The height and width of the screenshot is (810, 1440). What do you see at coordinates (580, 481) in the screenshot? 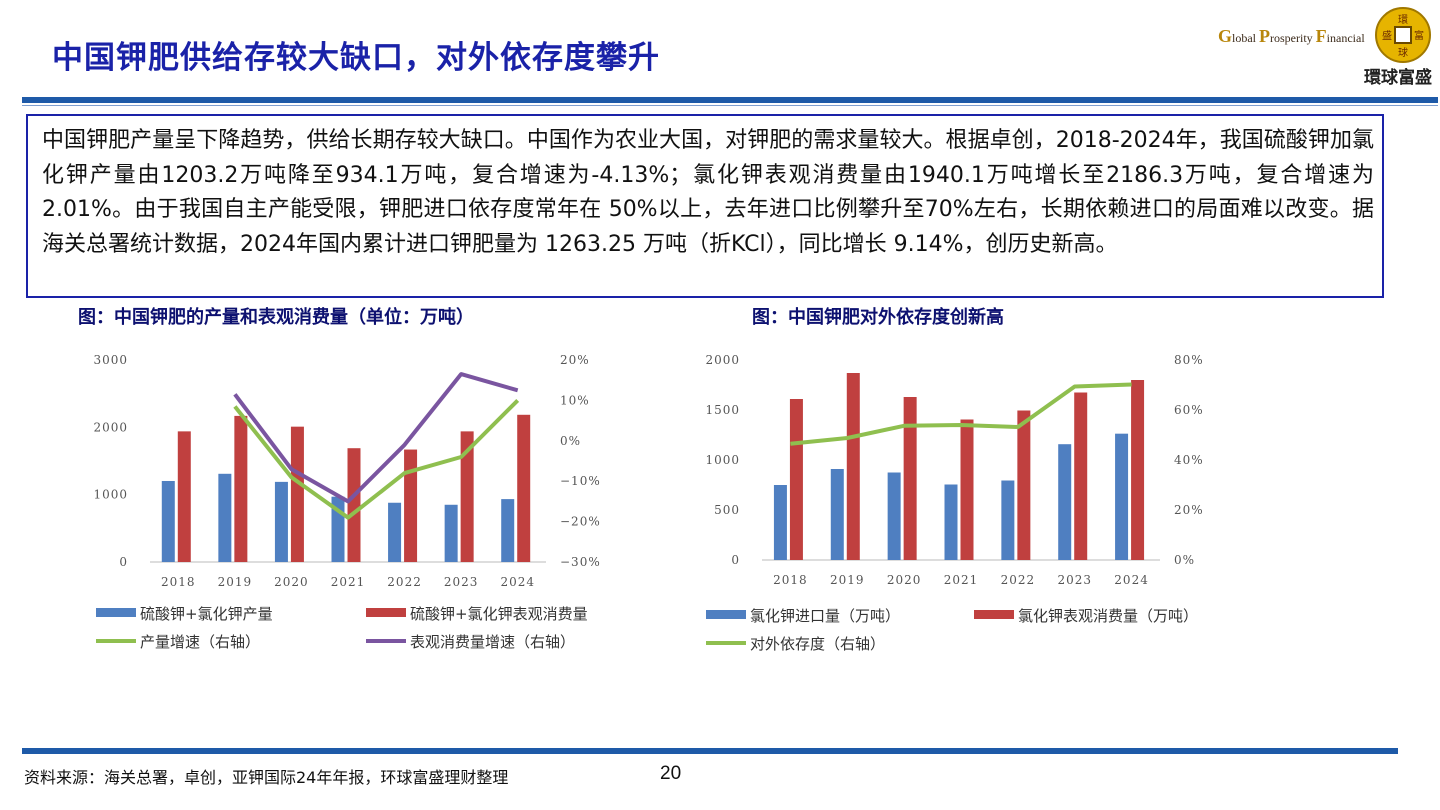
I see `chart1-y2-tick: −10%` at bounding box center [580, 481].